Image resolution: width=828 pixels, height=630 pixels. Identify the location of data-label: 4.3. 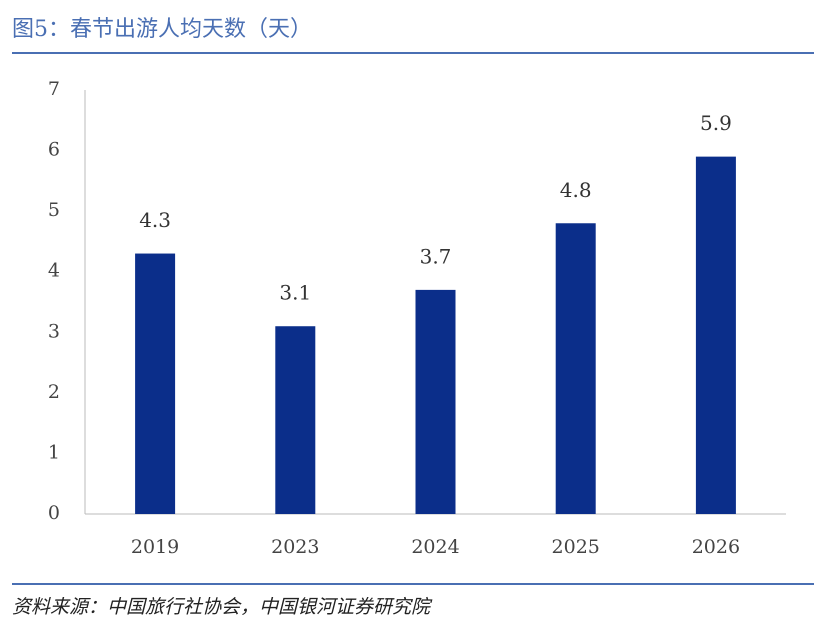
(155, 220).